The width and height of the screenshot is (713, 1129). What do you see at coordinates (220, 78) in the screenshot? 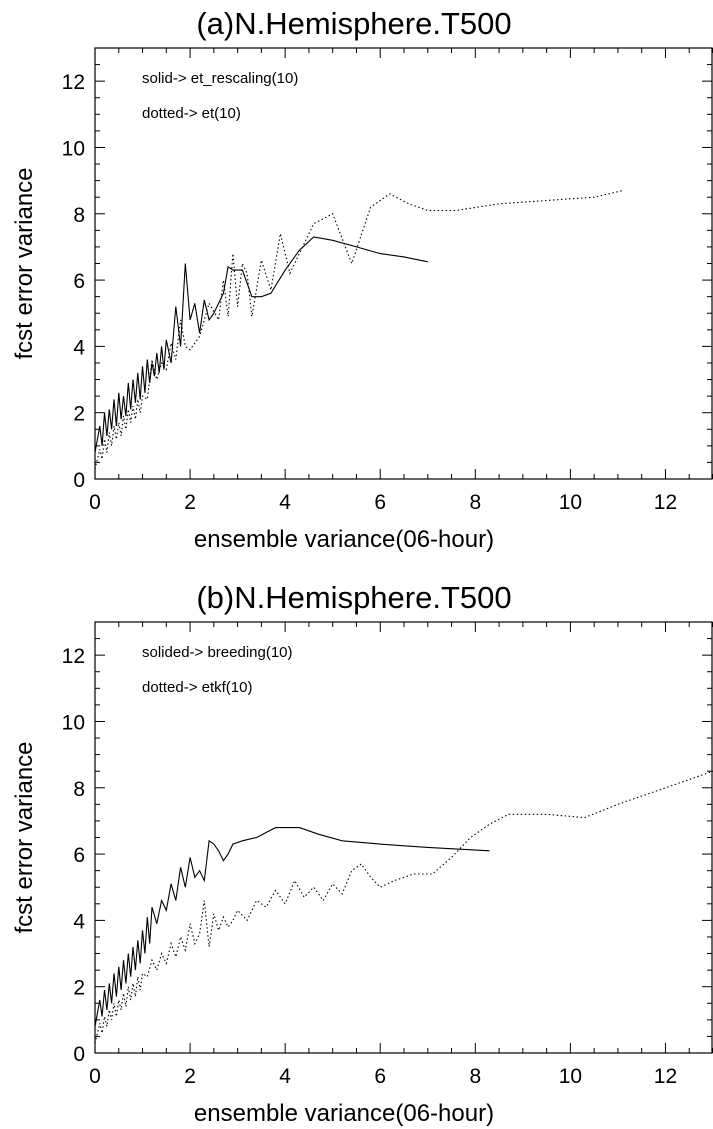
I see `legend-annotation: solid-> et_rescaling(10)` at bounding box center [220, 78].